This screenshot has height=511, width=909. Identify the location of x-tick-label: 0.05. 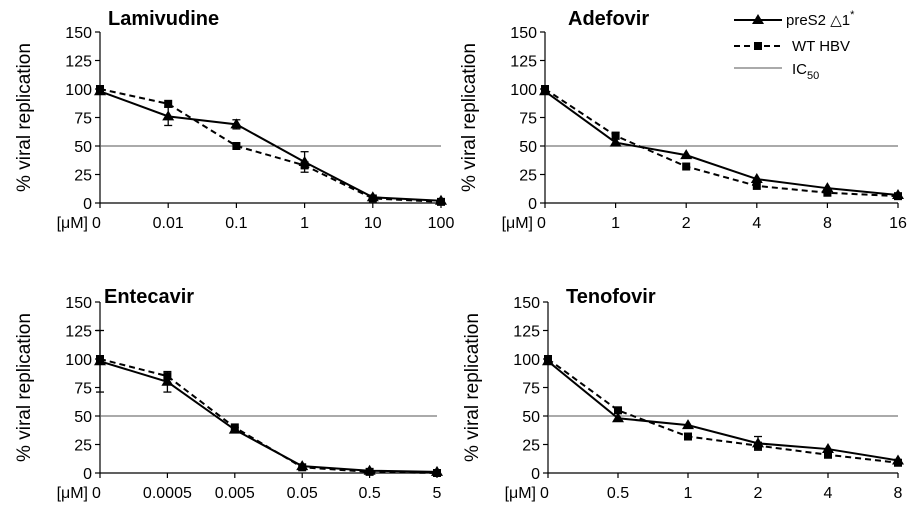
(302, 493).